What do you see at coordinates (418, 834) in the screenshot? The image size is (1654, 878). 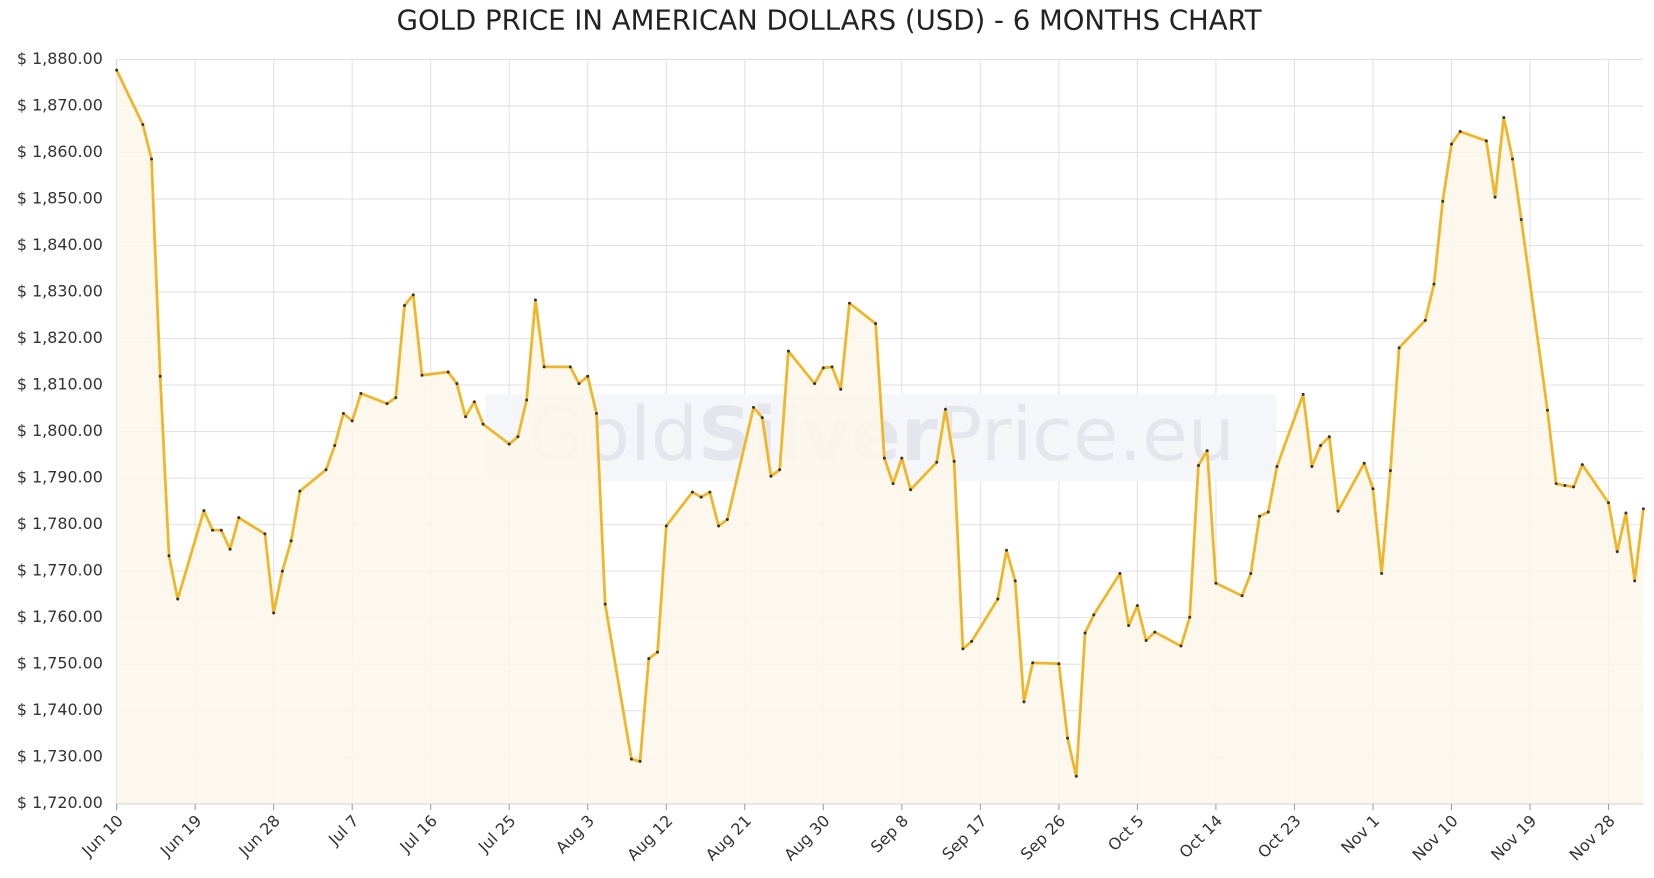 I see `x-tick-label: Jul 16` at bounding box center [418, 834].